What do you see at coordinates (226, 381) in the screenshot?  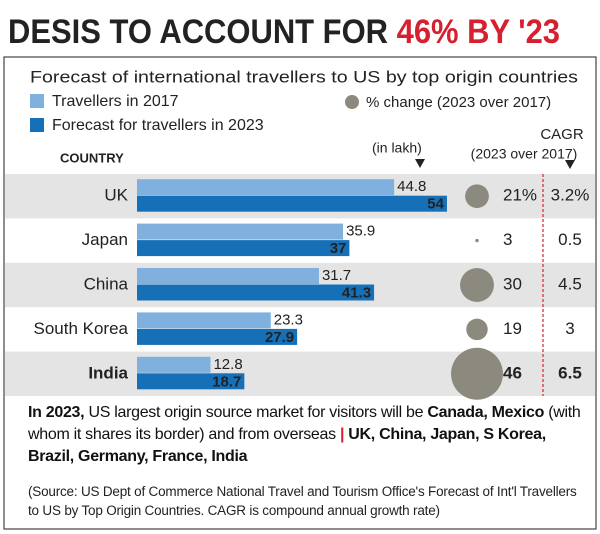 I see `value-label: 18.7` at bounding box center [226, 381].